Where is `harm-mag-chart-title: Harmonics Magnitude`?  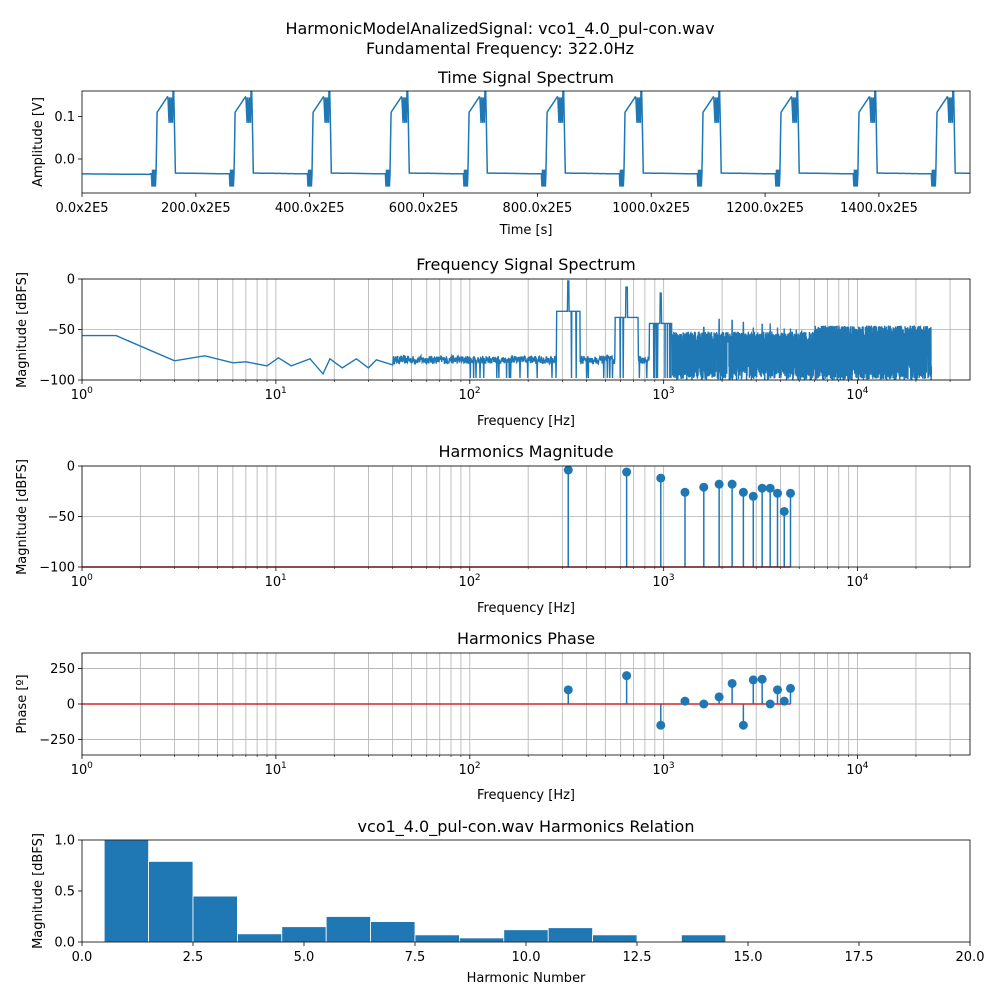
harm-mag-chart-title: Harmonics Magnitude is located at coordinates (525, 451).